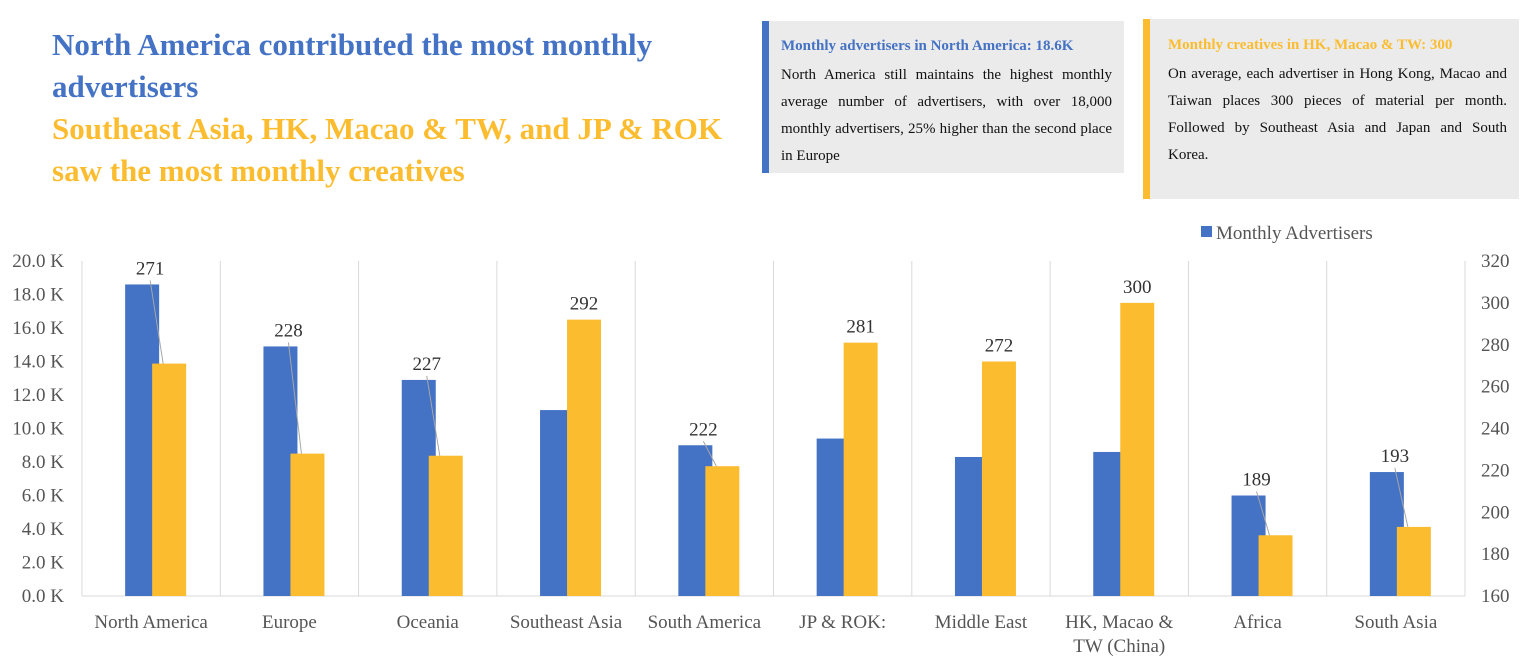  Describe the element at coordinates (703, 429) in the screenshot. I see `creatives-data-label: 222` at that location.